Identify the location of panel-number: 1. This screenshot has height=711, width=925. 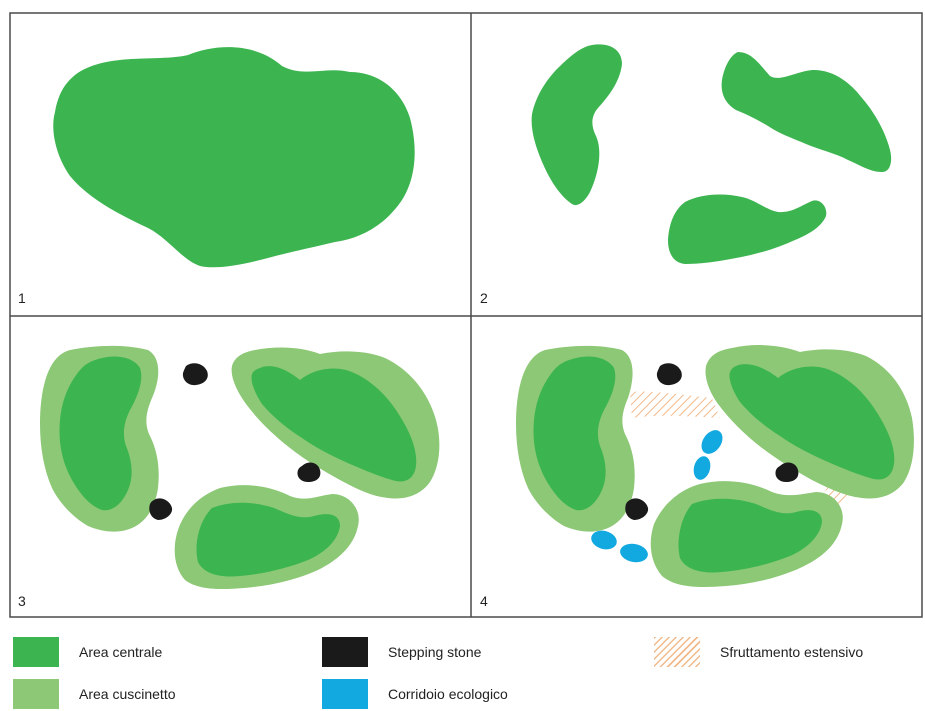
(22, 298).